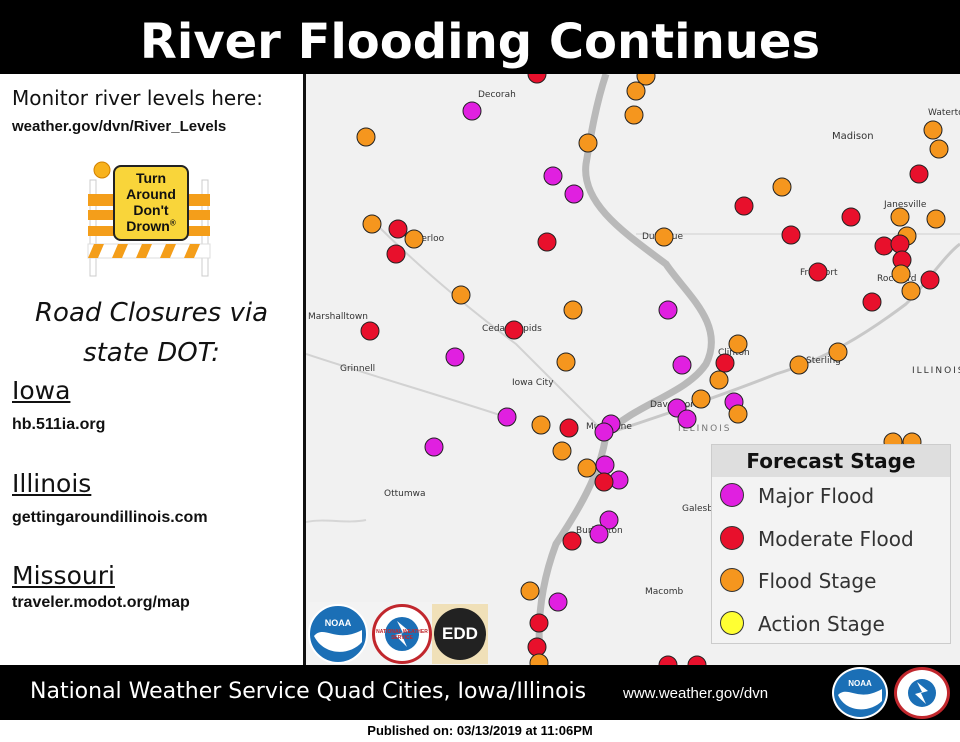 The image size is (960, 742). Describe the element at coordinates (696, 693) in the screenshot. I see `office-url: www.weather.gov/dvn` at that location.